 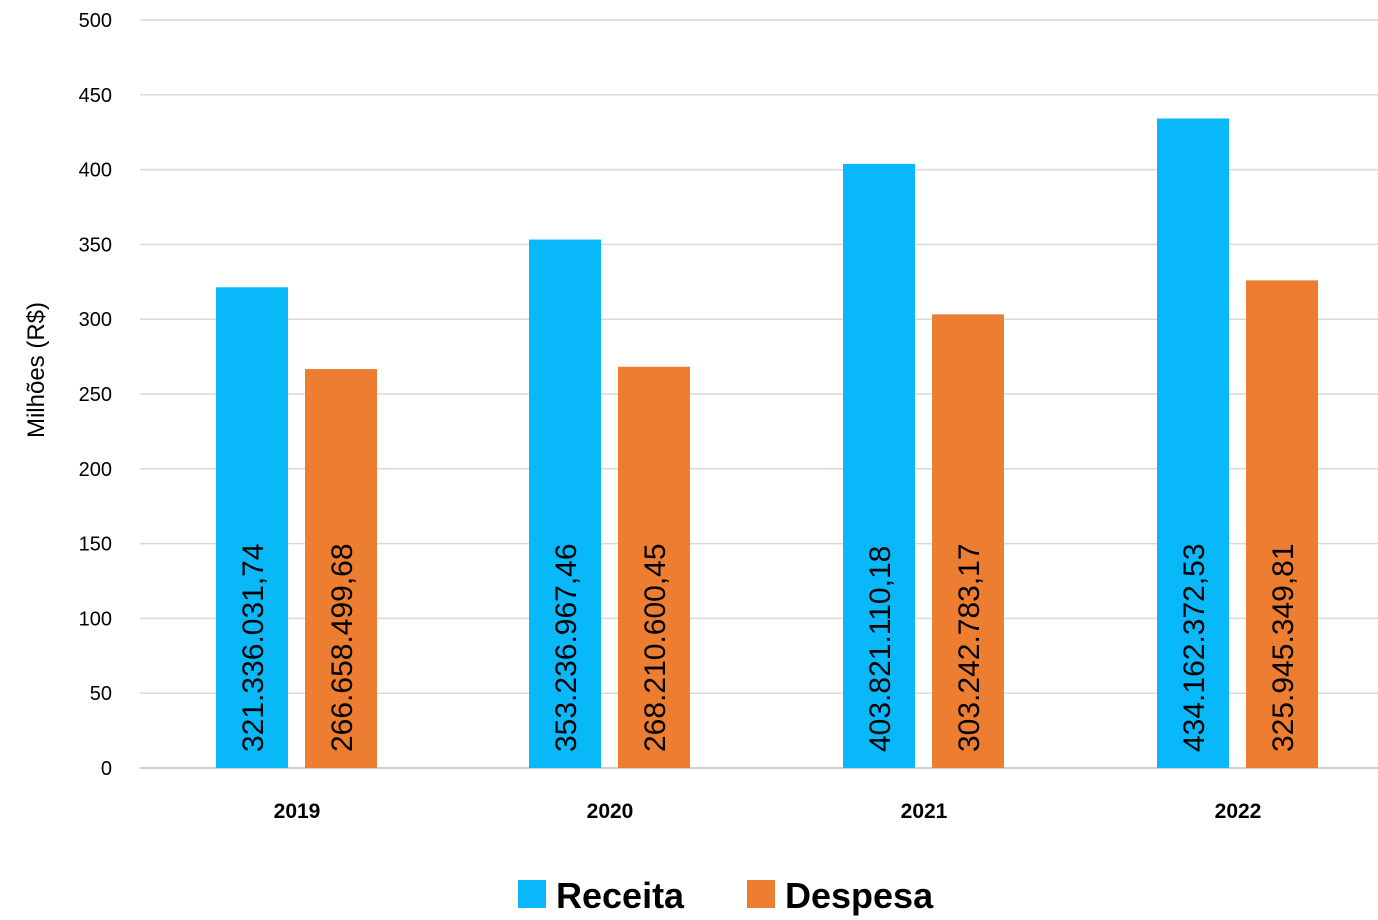 I want to click on data-label-despesa-2019: 266.658.499,68, so click(x=342, y=647).